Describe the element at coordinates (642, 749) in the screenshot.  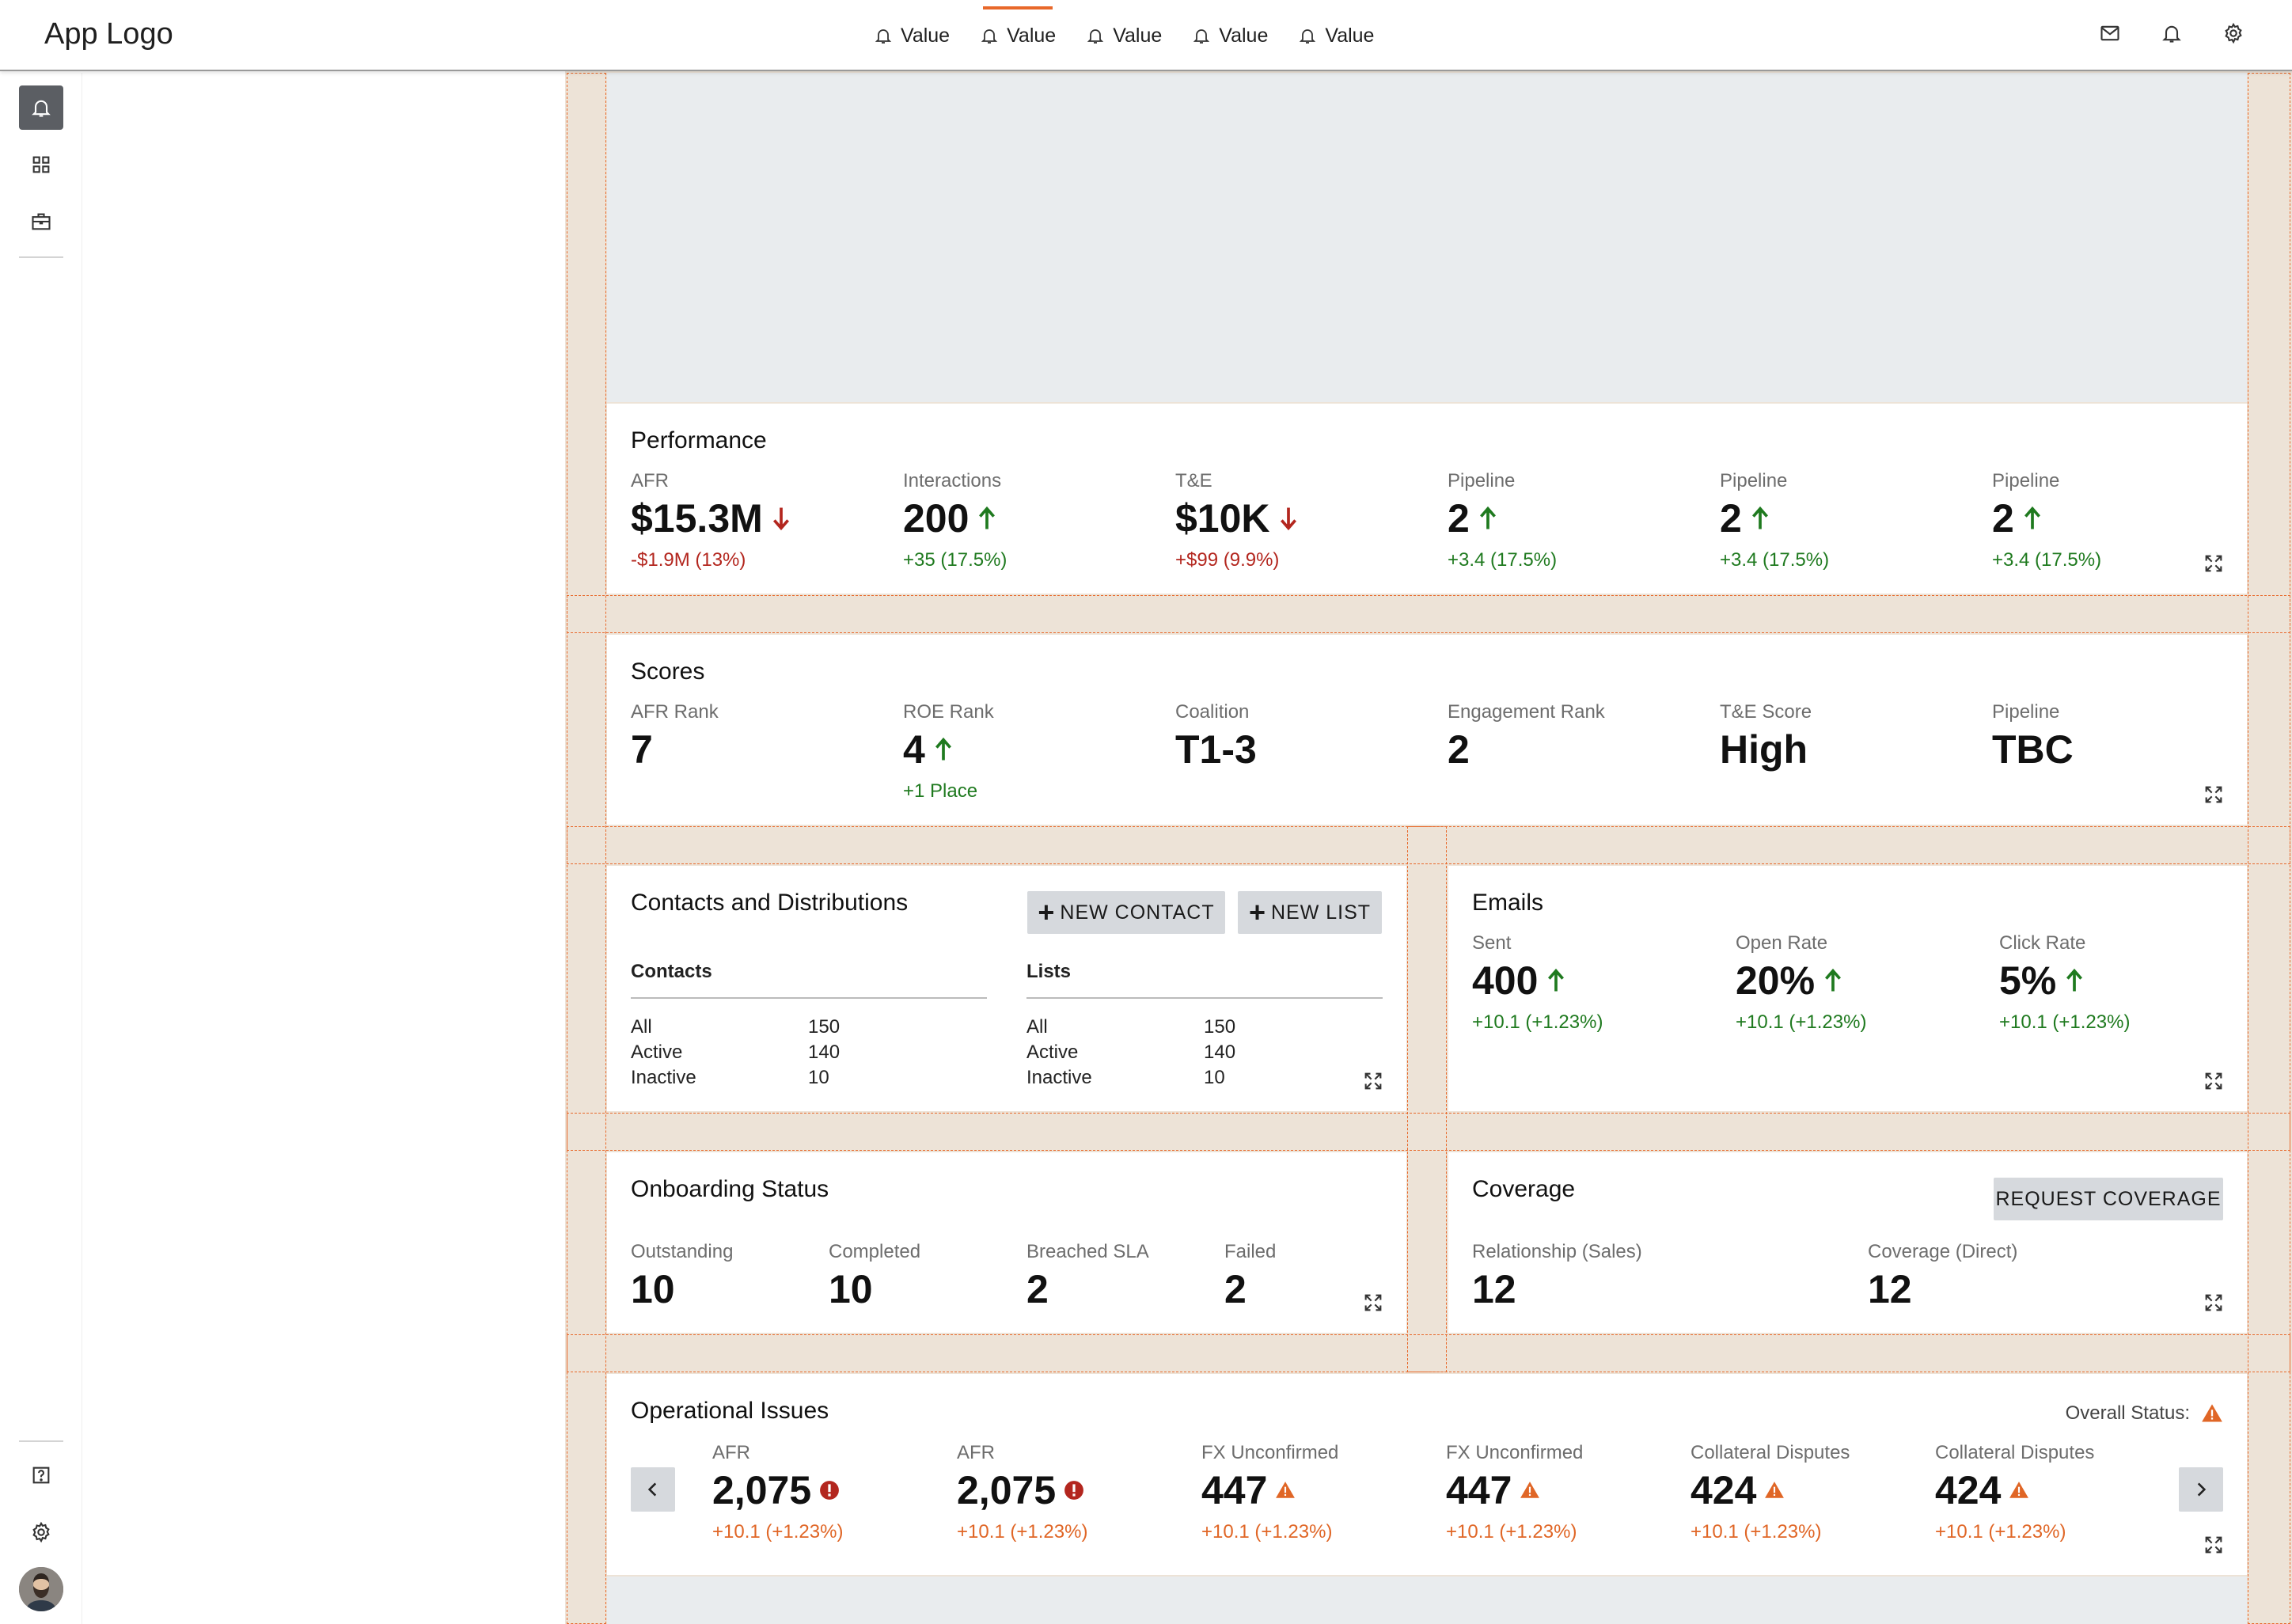
I see `stat-value: 7` at that location.